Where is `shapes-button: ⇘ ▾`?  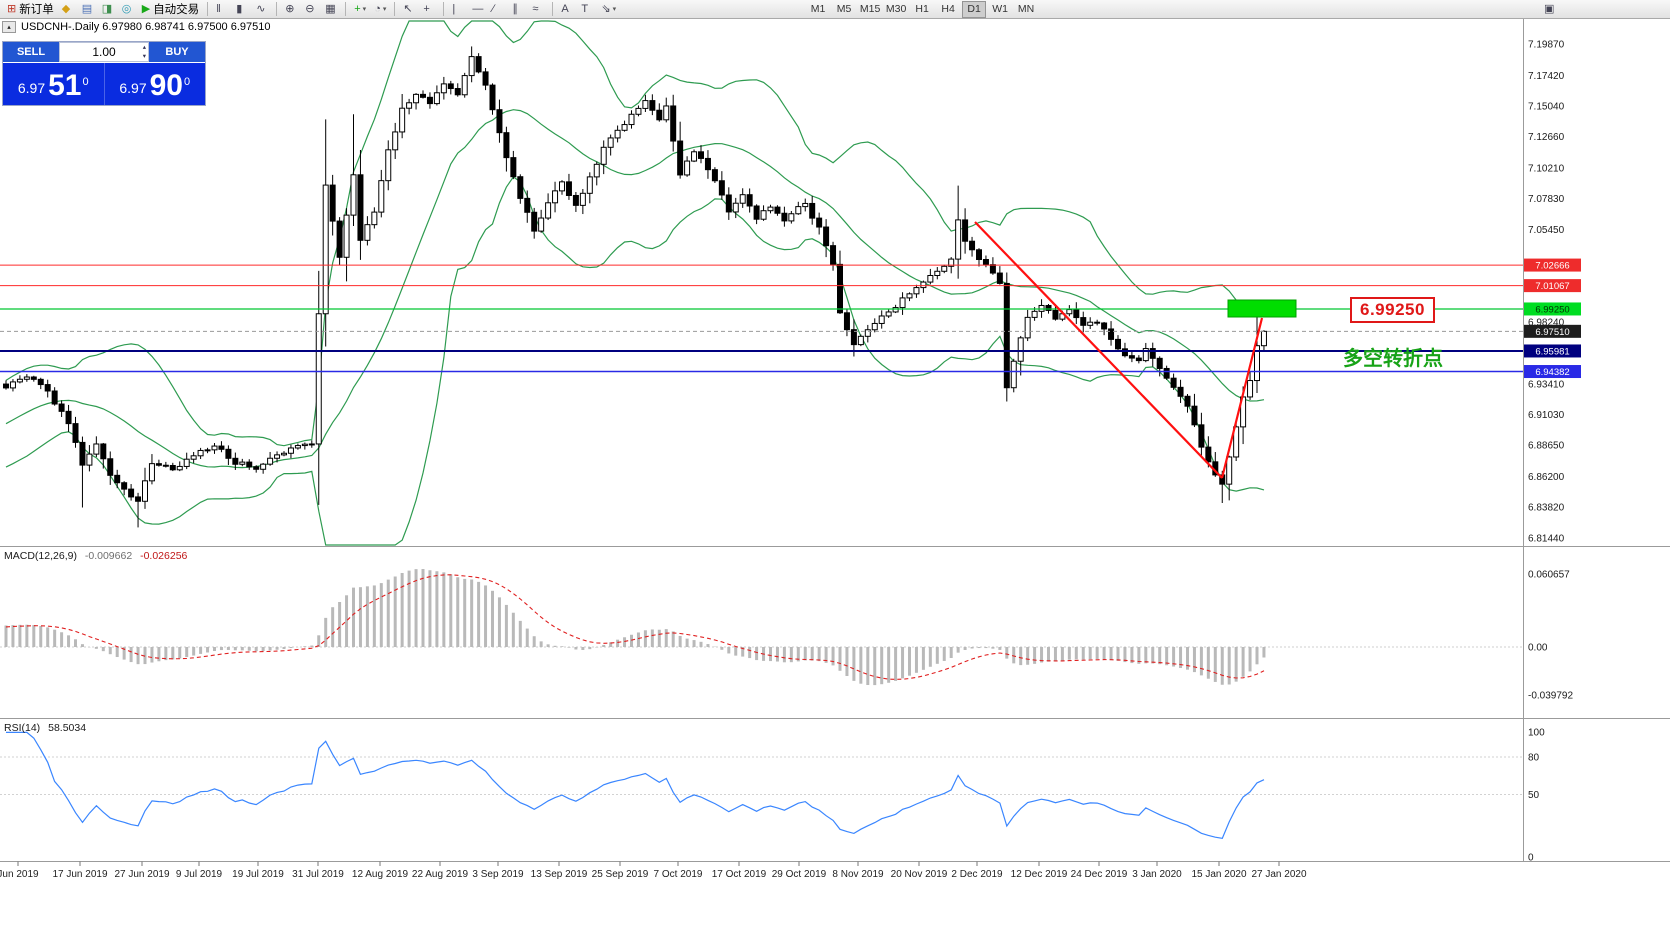 shapes-button: ⇘ ▾ is located at coordinates (608, 9).